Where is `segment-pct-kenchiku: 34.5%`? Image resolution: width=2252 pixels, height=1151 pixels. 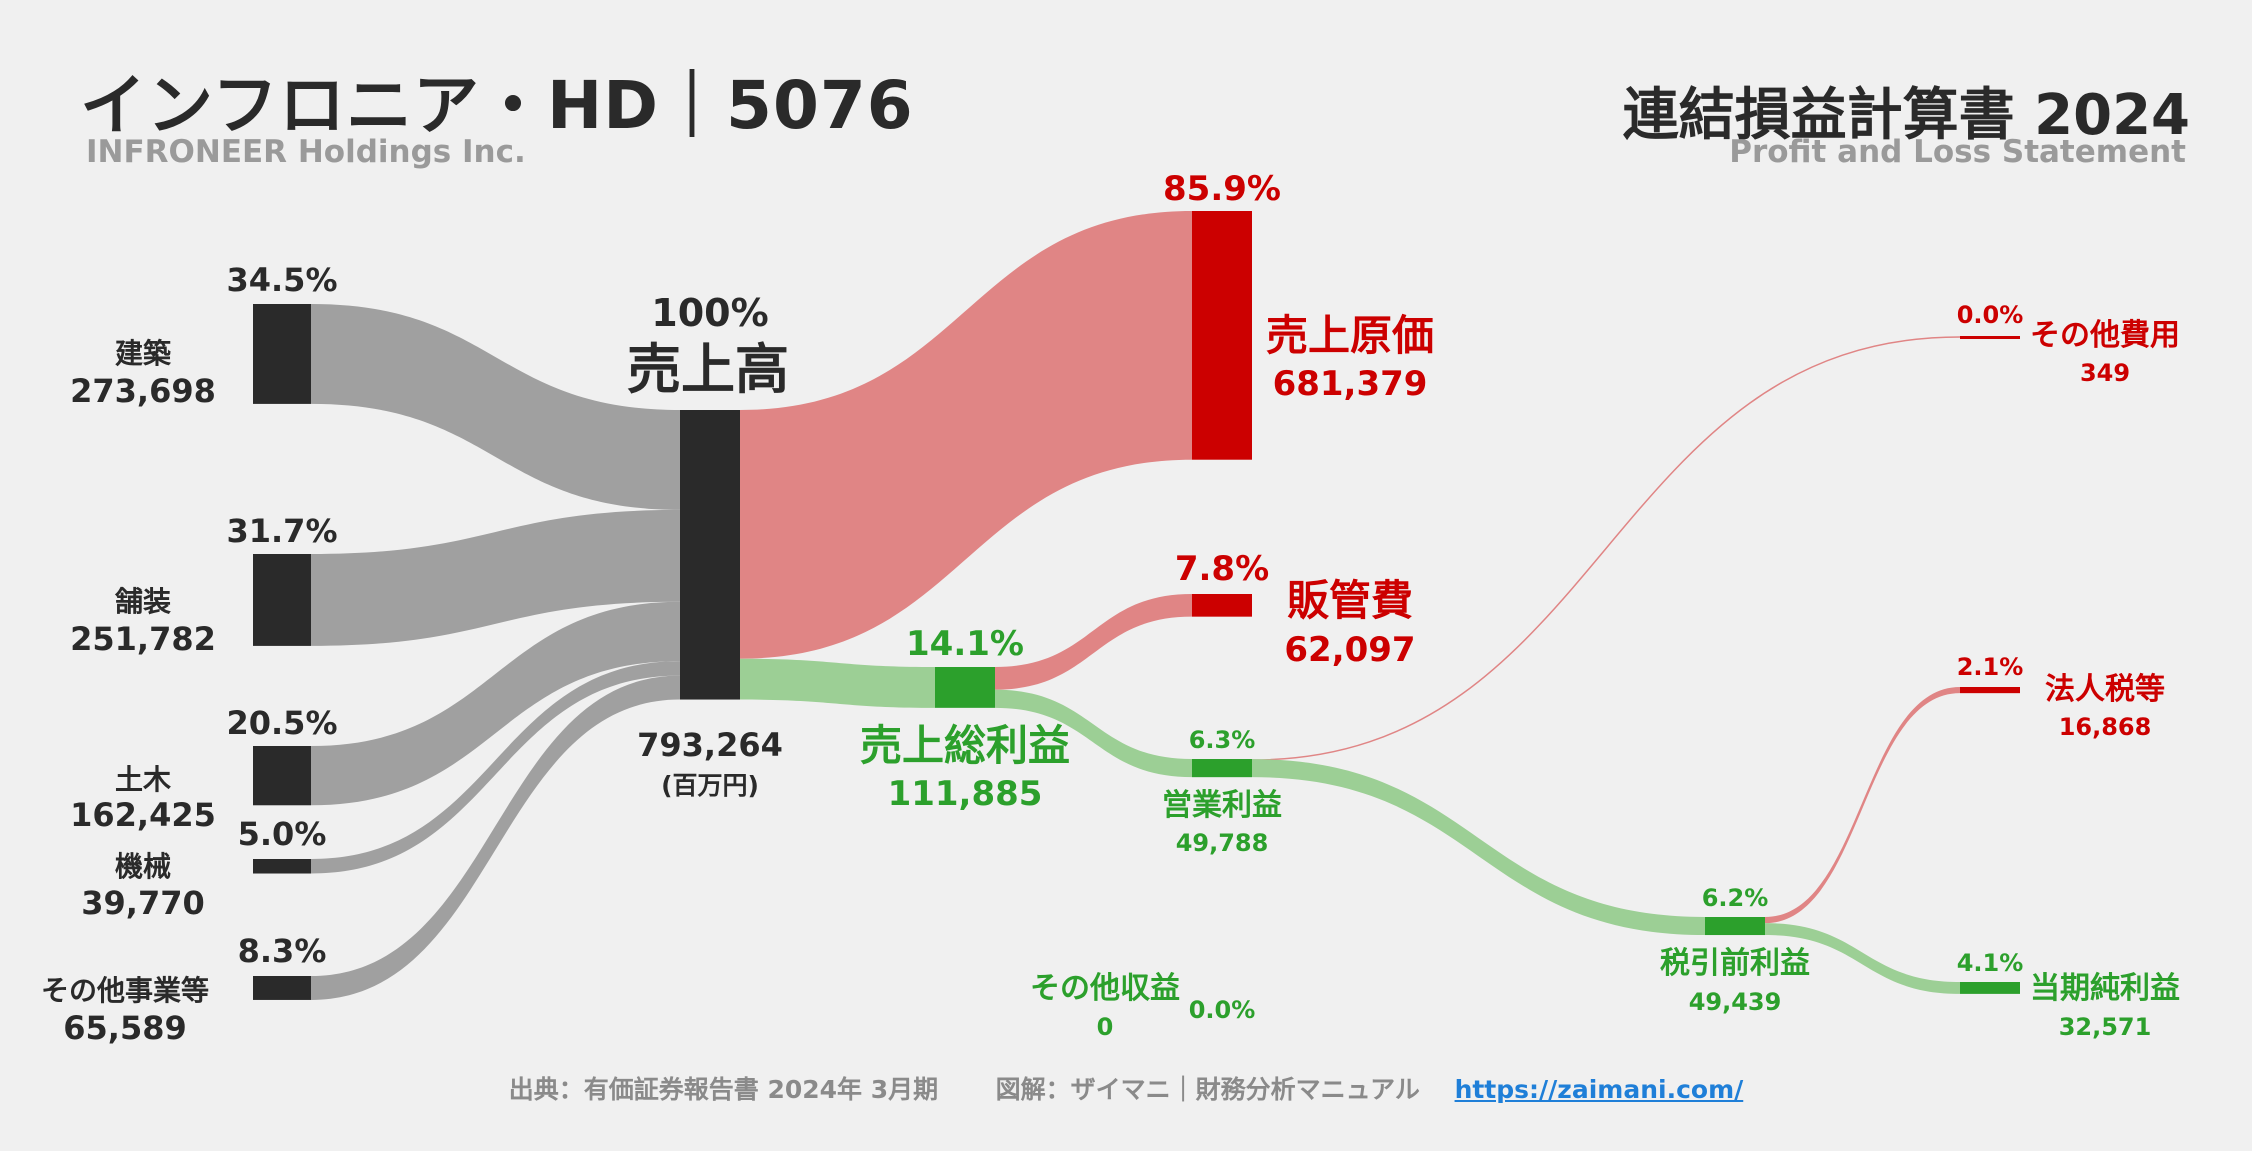
segment-pct-kenchiku: 34.5% is located at coordinates (281, 280).